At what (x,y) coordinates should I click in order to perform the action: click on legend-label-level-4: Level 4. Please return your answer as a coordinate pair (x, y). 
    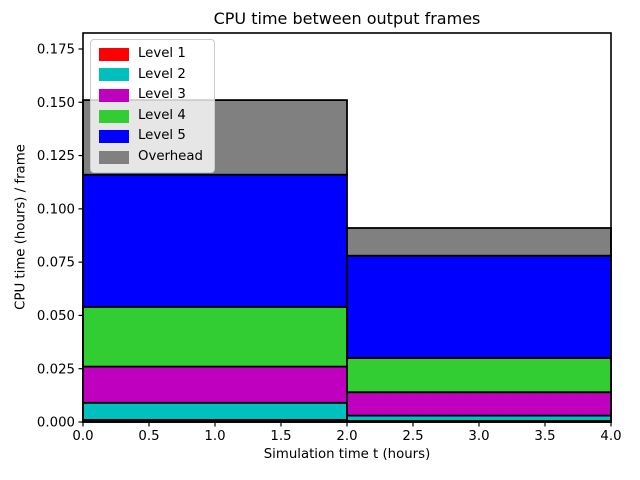
    Looking at the image, I should click on (162, 115).